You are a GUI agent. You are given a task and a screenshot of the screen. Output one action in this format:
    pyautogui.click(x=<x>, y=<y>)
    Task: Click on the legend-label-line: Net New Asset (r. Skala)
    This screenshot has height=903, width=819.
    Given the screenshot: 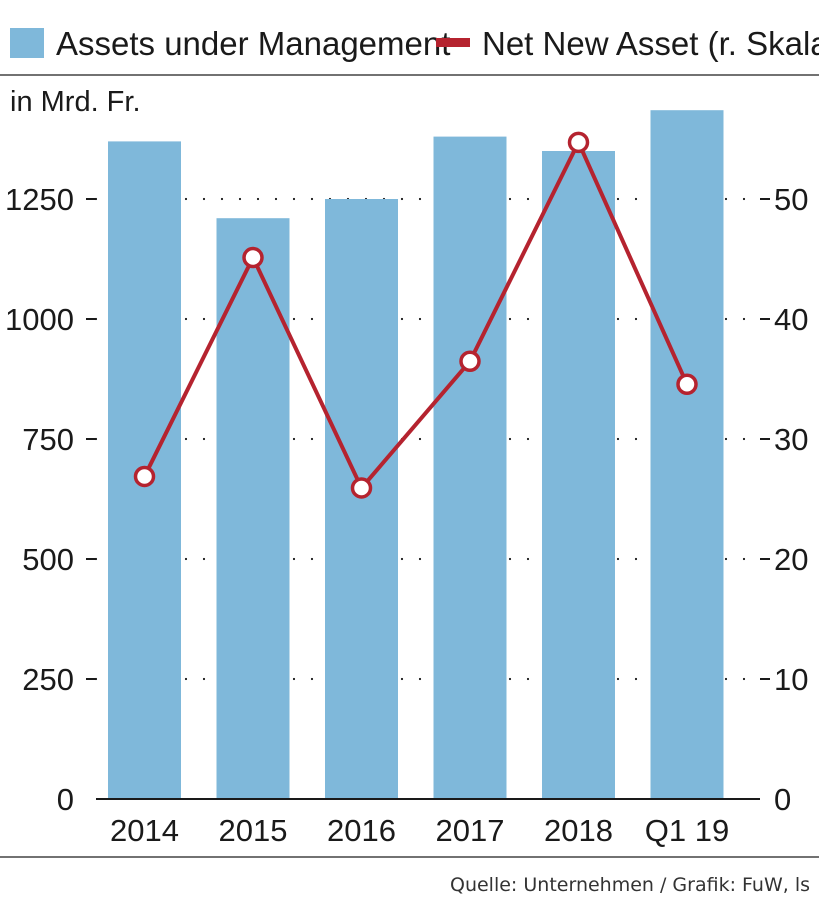 What is the action you would take?
    pyautogui.click(x=650, y=43)
    